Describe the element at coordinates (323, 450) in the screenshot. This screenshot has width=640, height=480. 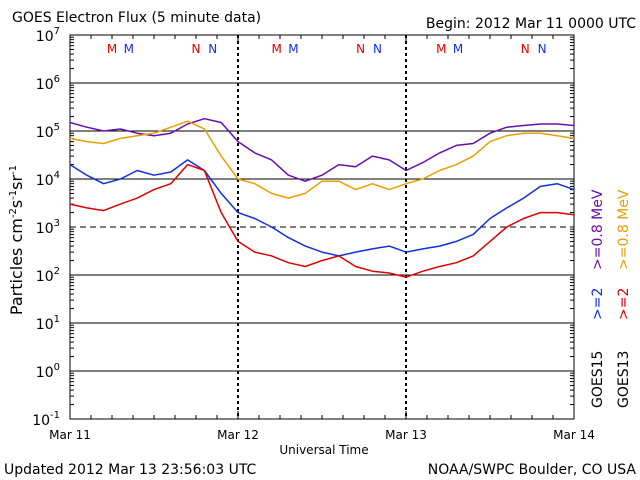
I see `x-axis-label: Universal Time` at that location.